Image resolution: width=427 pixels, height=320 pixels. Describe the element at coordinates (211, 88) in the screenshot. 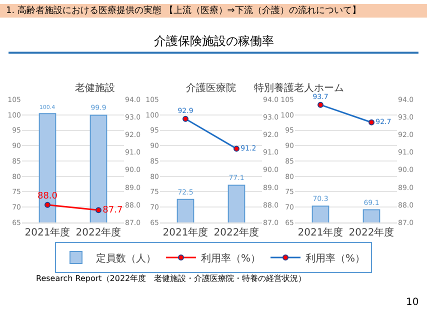

I see `chart-title: 介護医療院` at that location.